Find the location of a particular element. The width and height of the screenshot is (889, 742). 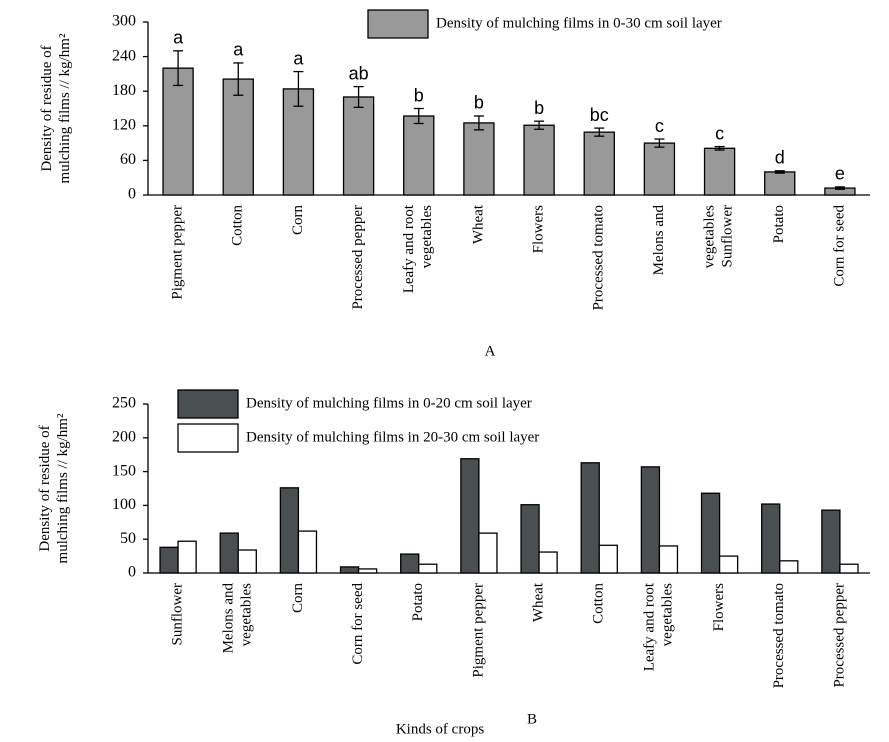

x-tick-label: Sunflower is located at coordinates (178, 614).